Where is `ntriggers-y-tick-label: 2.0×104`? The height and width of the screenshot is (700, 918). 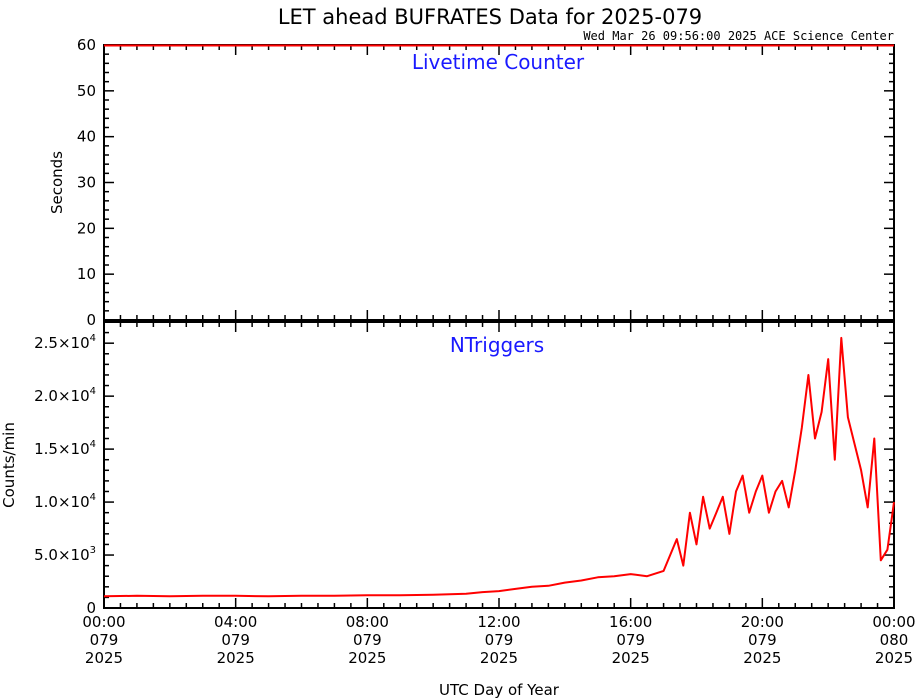 ntriggers-y-tick-label: 2.0×104 is located at coordinates (65, 395).